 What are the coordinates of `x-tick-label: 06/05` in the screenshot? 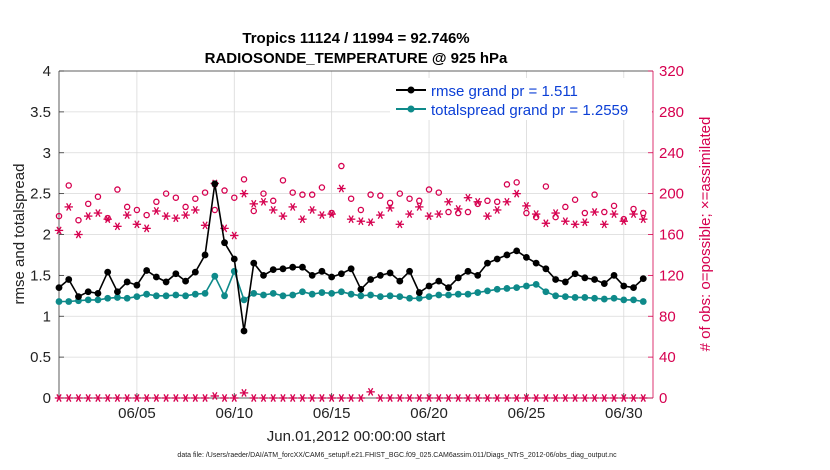 It's located at (137, 413).